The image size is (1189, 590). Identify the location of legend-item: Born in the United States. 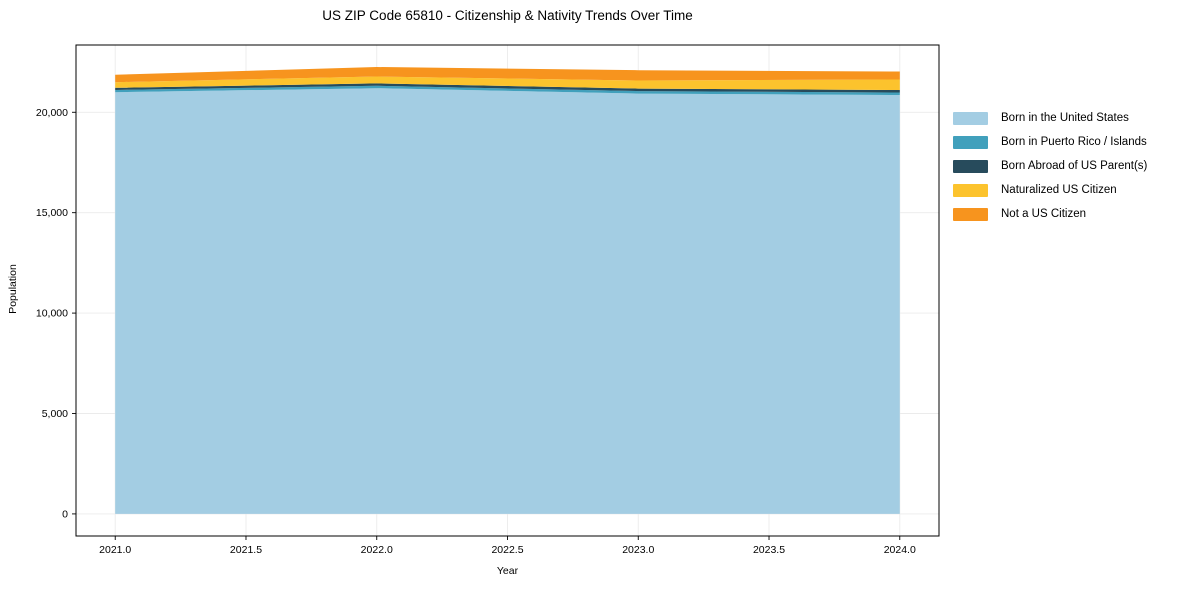
(1050, 118).